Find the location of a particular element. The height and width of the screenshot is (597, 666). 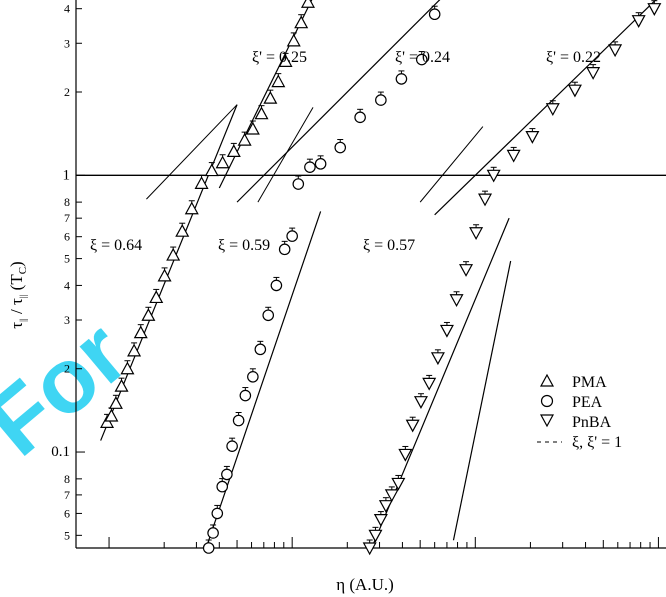

y-label-arg: (T is located at coordinates (16, 284).